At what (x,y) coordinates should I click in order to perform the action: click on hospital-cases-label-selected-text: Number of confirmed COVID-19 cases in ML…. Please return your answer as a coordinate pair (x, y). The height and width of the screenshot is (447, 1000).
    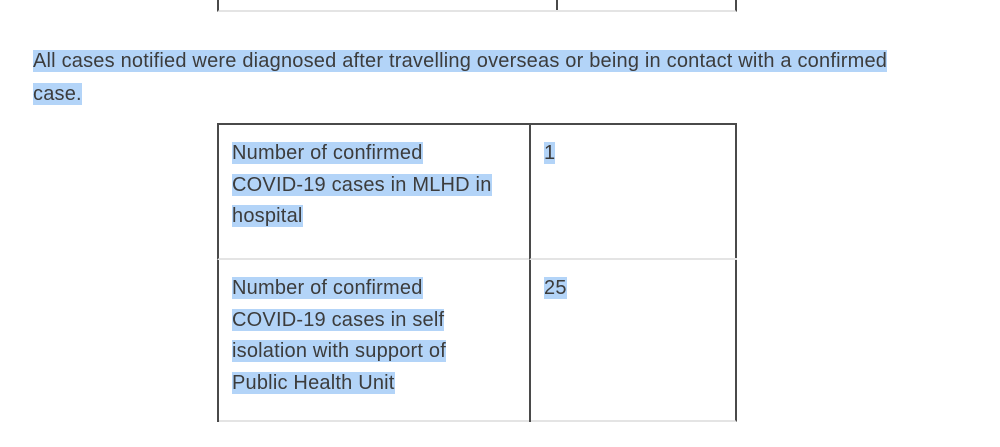
    Looking at the image, I should click on (362, 184).